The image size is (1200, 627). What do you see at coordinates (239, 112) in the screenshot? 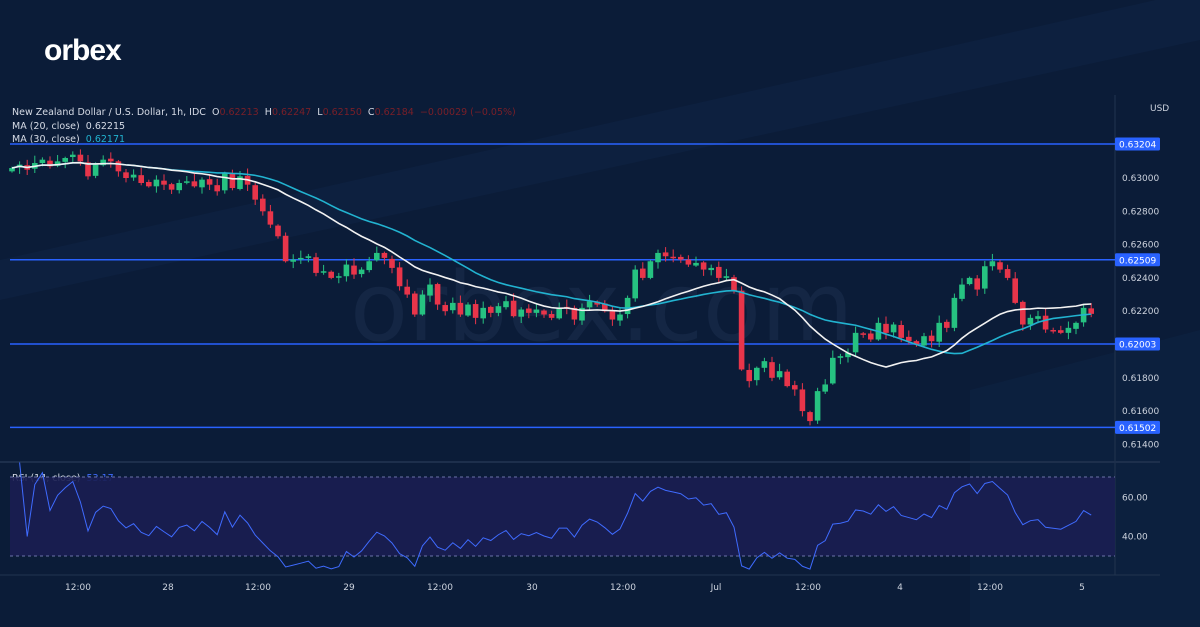
I see `open-value: 0.62213` at bounding box center [239, 112].